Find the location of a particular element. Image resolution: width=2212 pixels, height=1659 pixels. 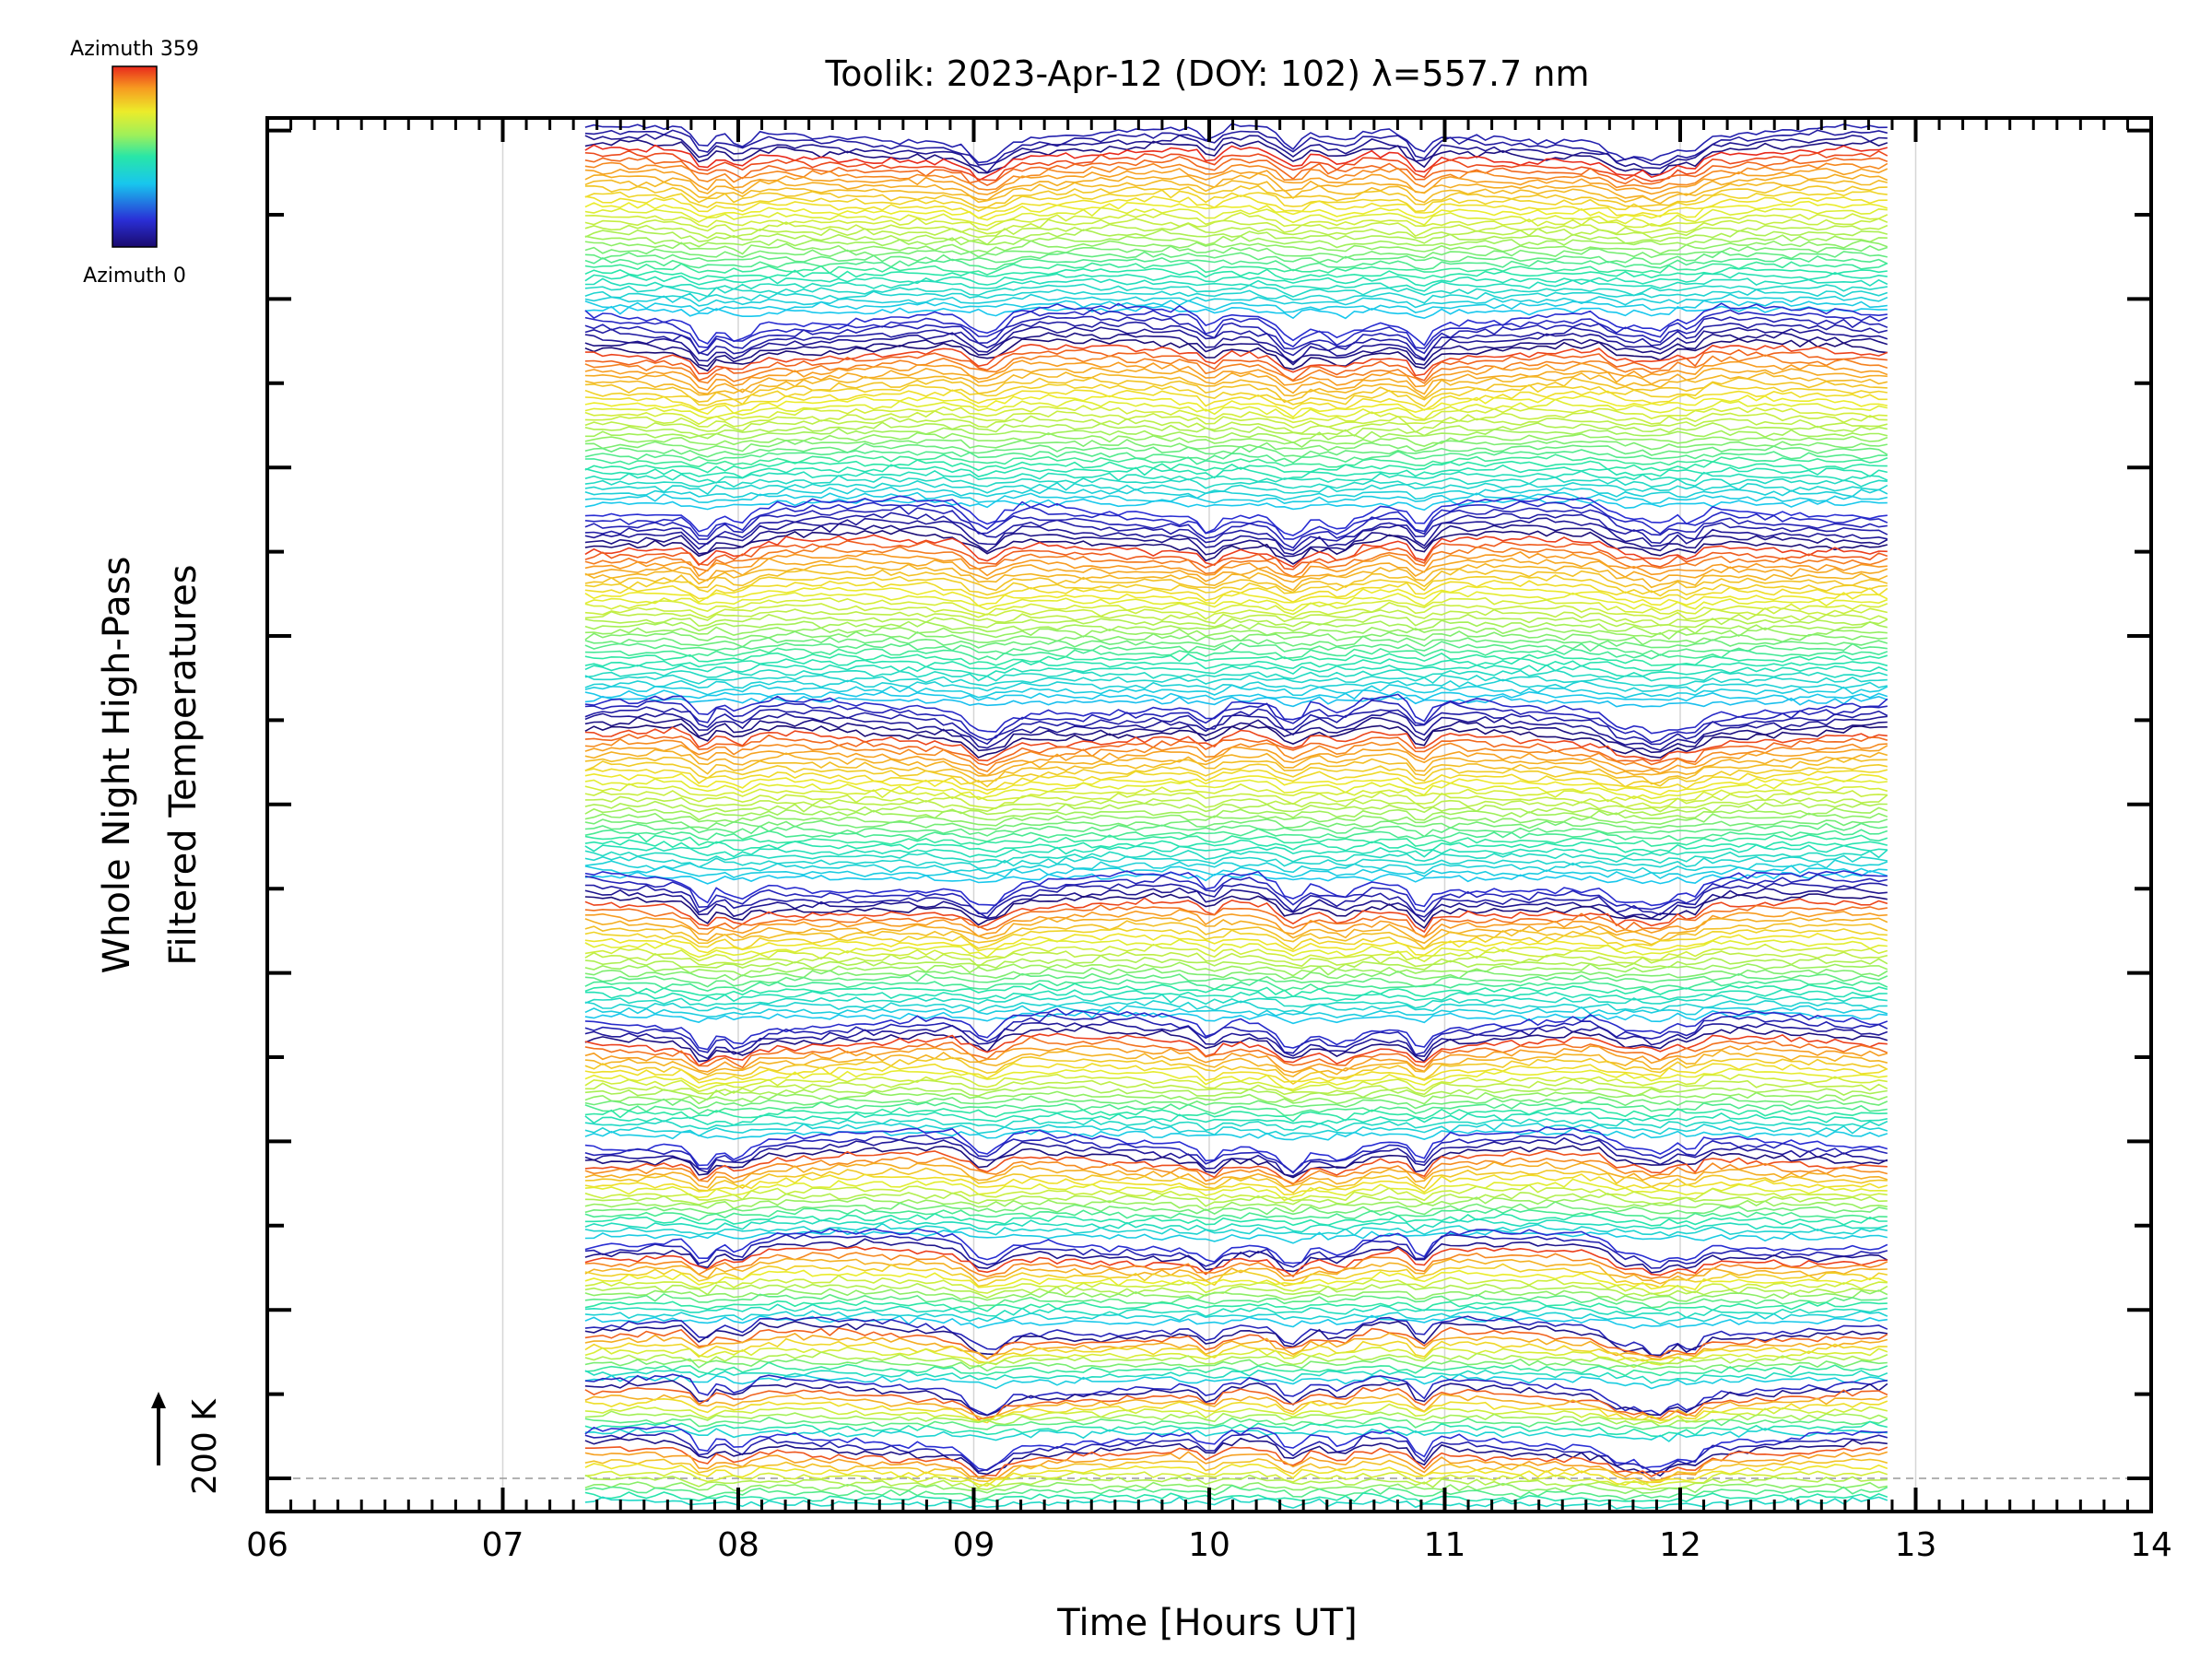

x-tick-label: 12 is located at coordinates (1680, 1545).